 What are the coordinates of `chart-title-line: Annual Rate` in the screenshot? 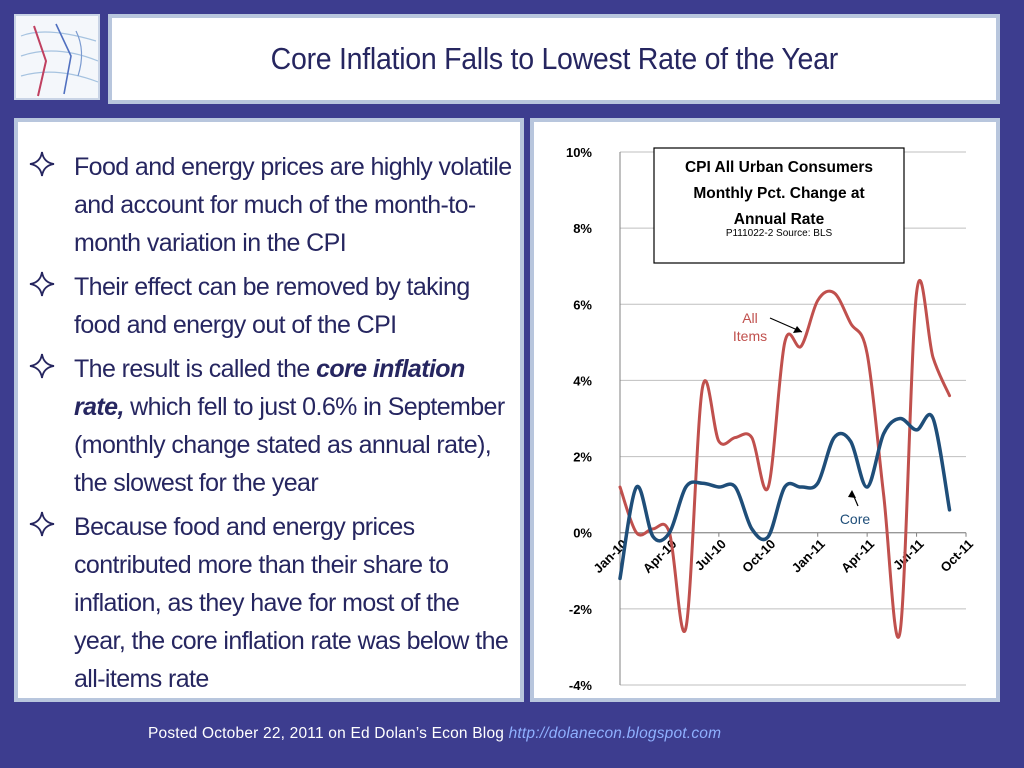 It's located at (779, 219).